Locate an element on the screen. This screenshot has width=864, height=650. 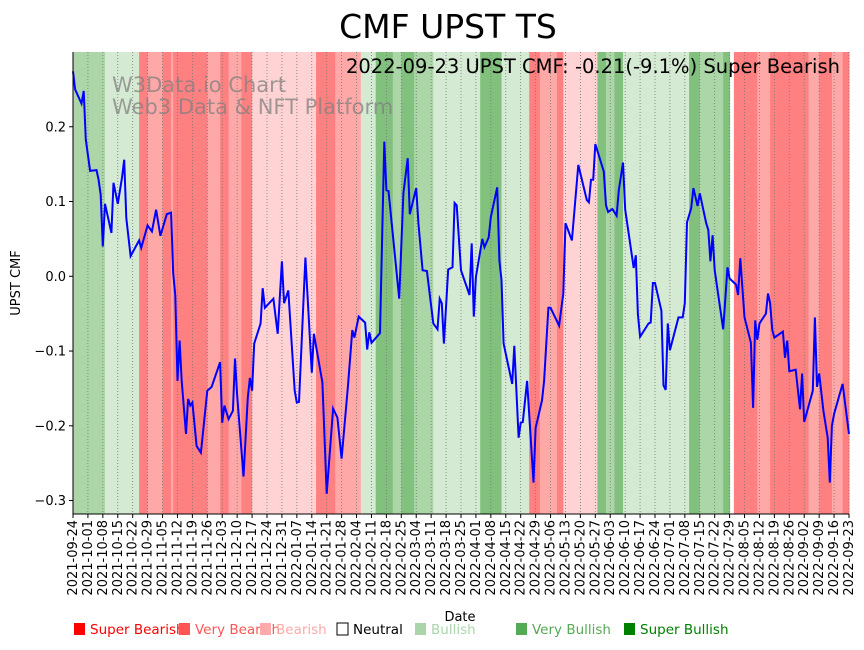
x-tick-label: 2022-04-29 is located at coordinates (536, 558).